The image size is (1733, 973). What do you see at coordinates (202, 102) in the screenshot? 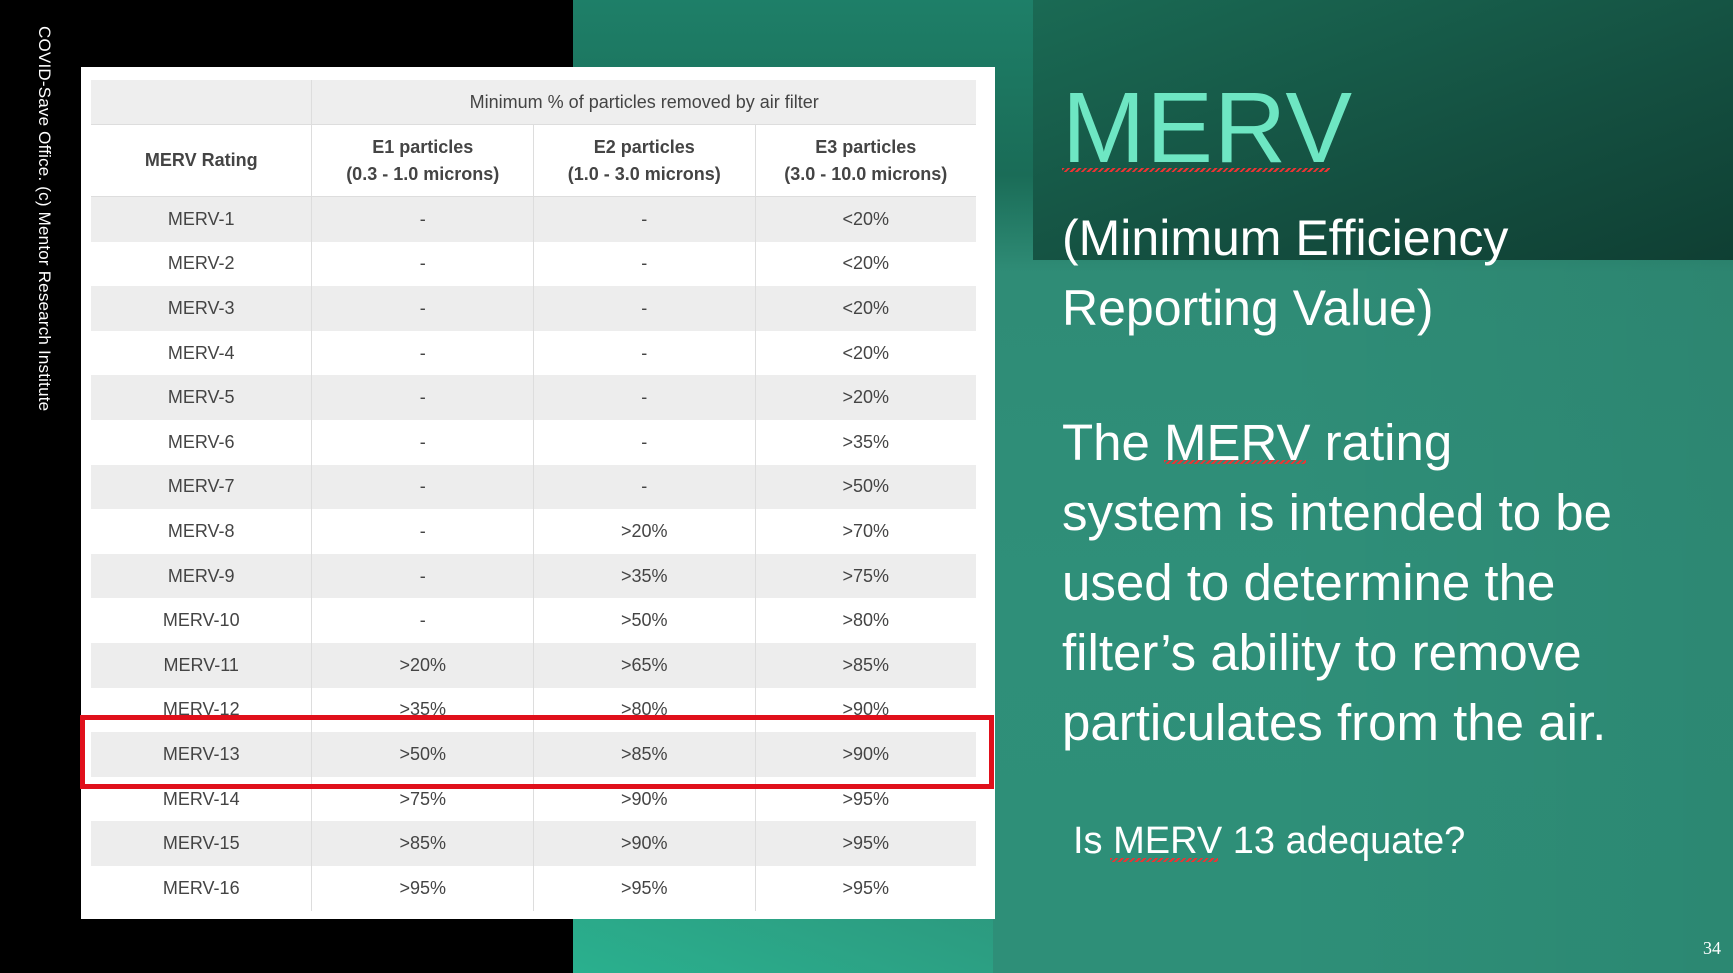
I see `header-blank-cell` at bounding box center [202, 102].